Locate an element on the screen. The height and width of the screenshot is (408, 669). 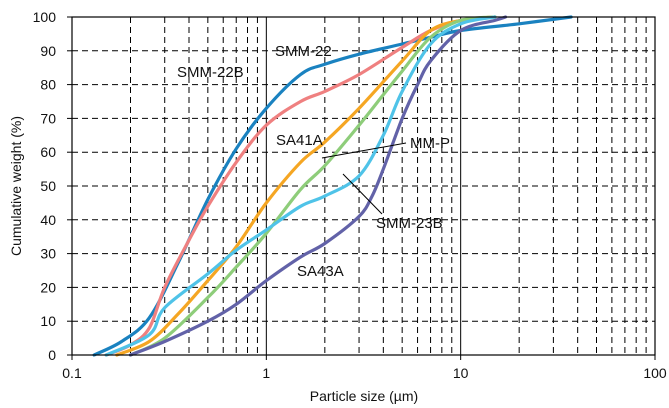
series-label-sa41a: SA41A is located at coordinates (299, 140).